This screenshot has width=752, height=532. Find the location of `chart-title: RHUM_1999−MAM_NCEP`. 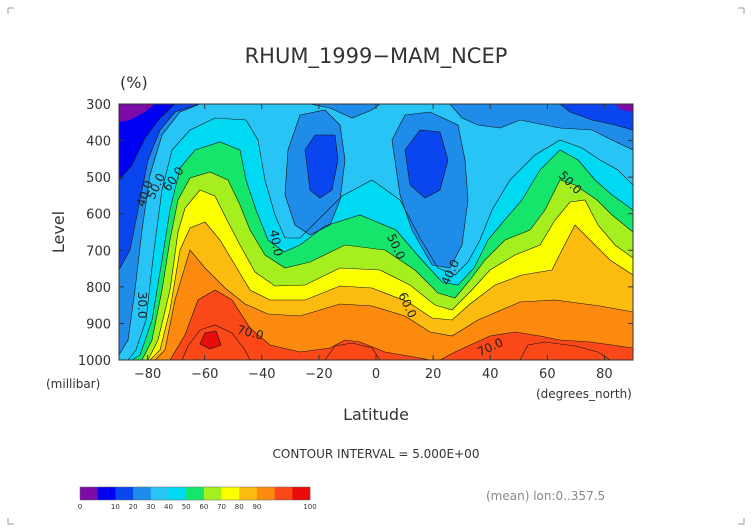

chart-title: RHUM_1999−MAM_NCEP is located at coordinates (376, 56).